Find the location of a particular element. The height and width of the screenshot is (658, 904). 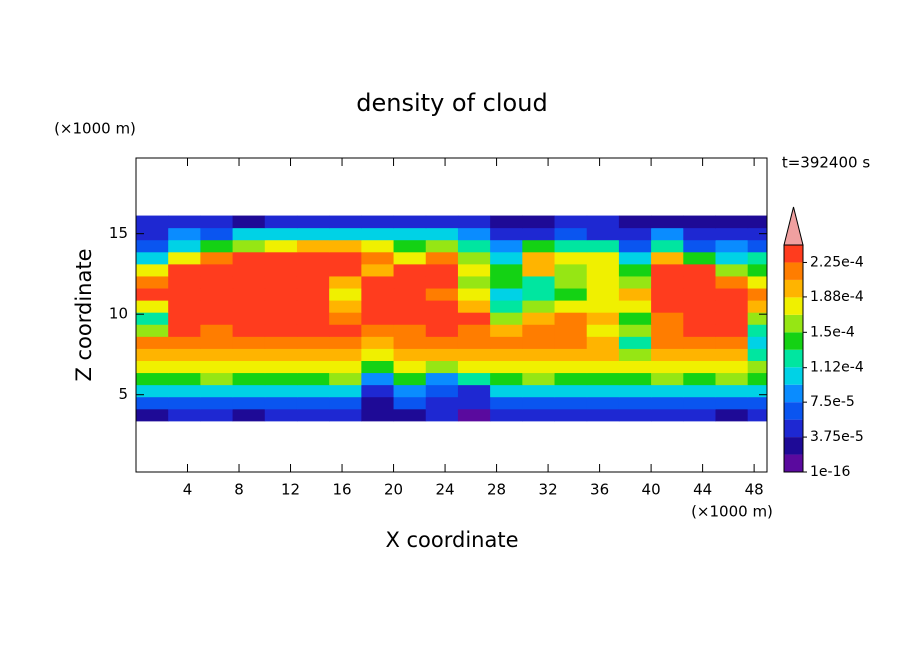

x-tick-label: 48 is located at coordinates (754, 490).